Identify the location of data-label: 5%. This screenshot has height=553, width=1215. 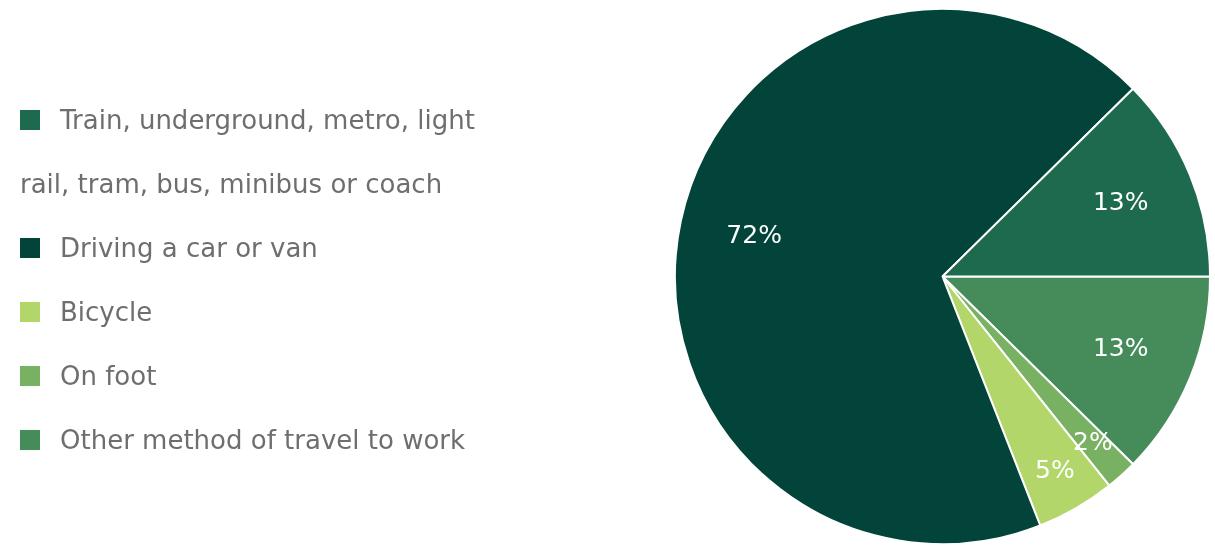
(1055, 469).